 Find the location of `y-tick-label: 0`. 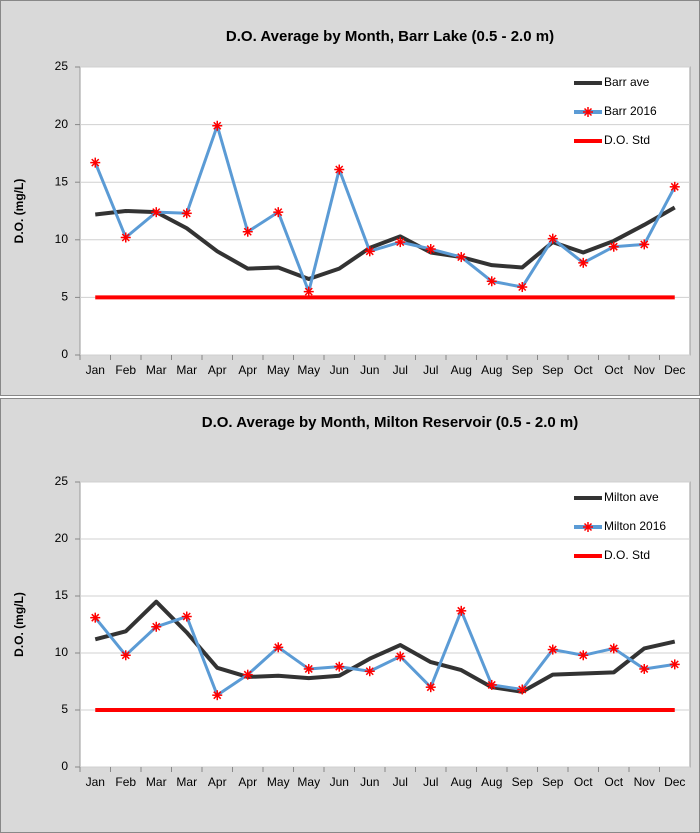

y-tick-label: 0 is located at coordinates (64, 354).